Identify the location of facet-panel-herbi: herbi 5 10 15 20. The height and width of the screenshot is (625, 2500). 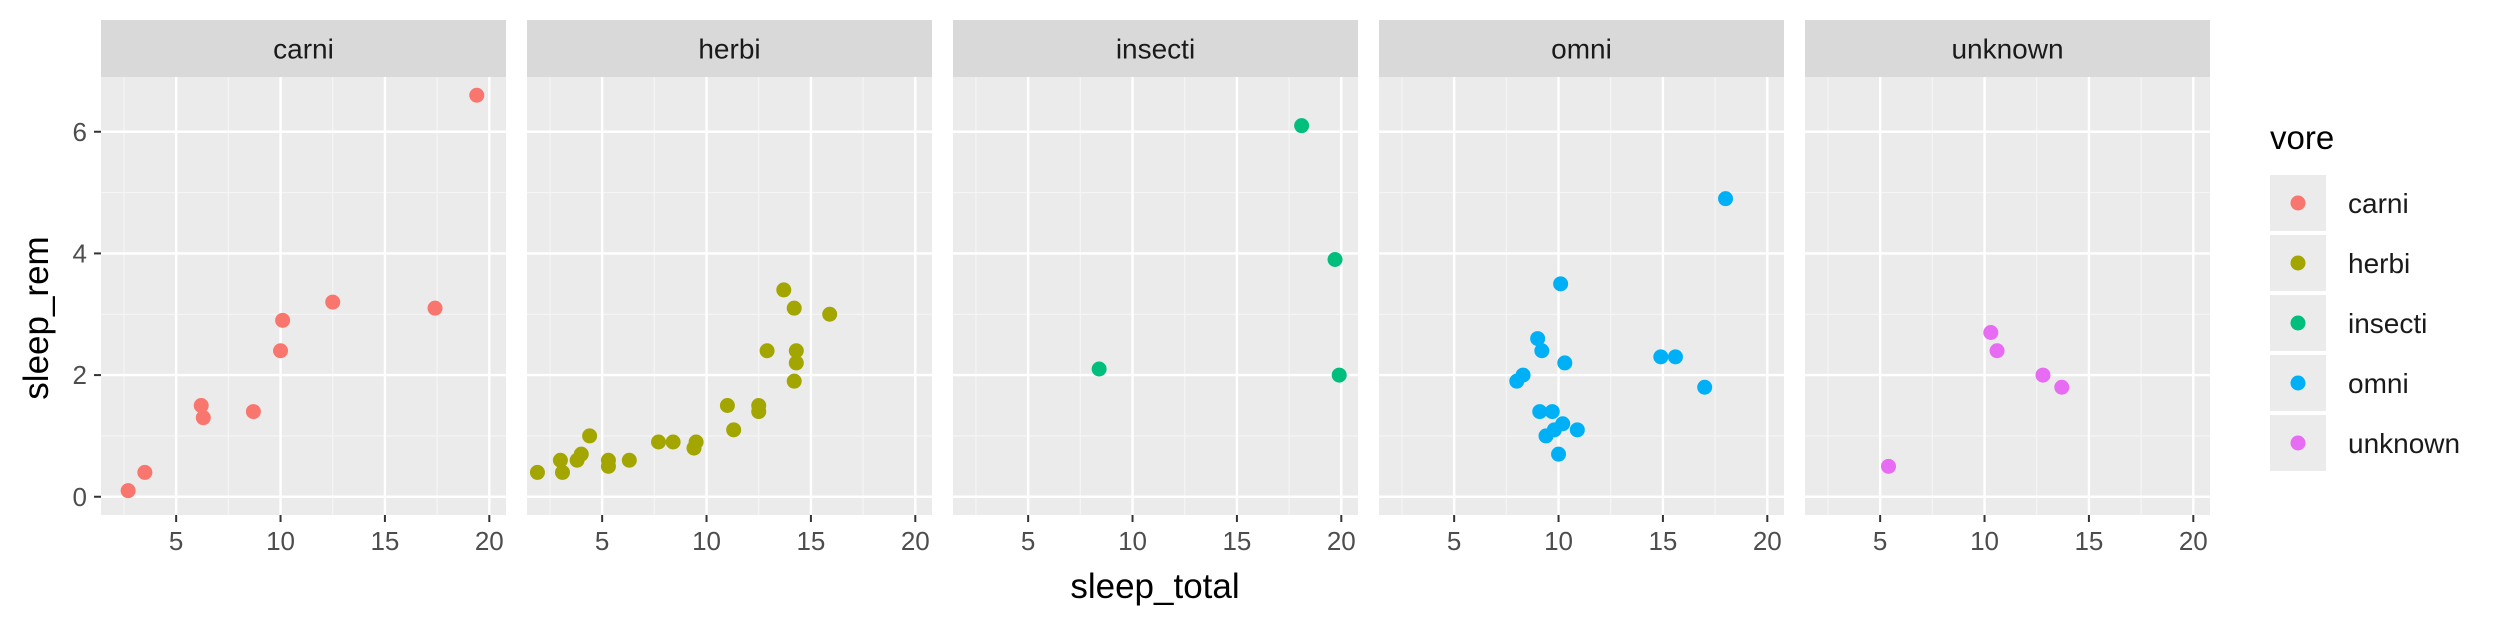
(729, 288).